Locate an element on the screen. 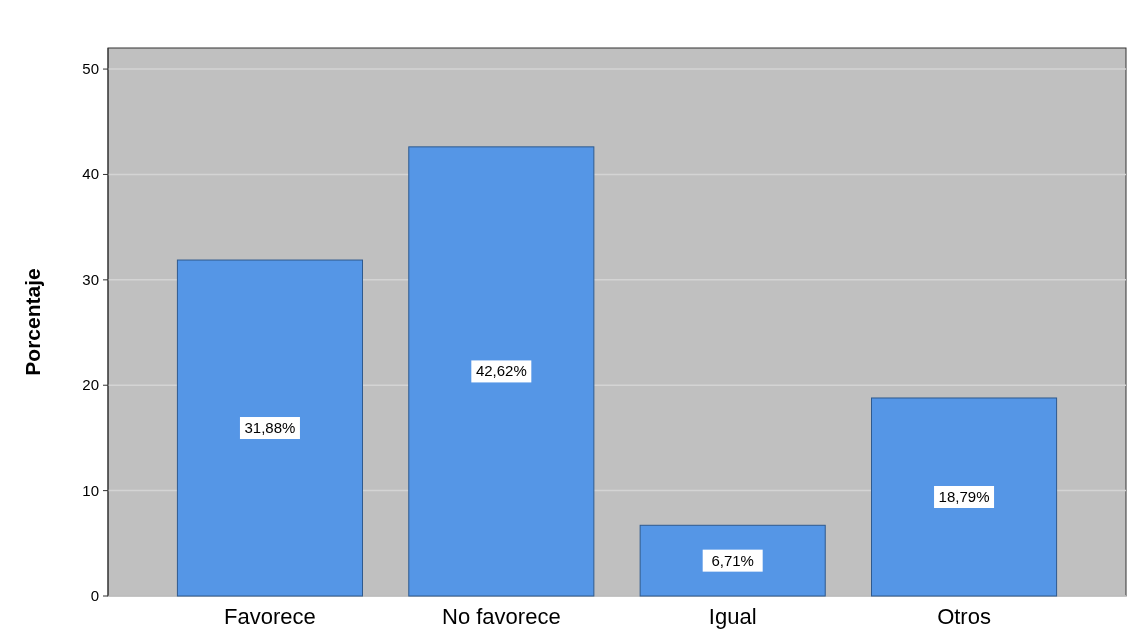  y-tick-label: 20 is located at coordinates (90, 385).